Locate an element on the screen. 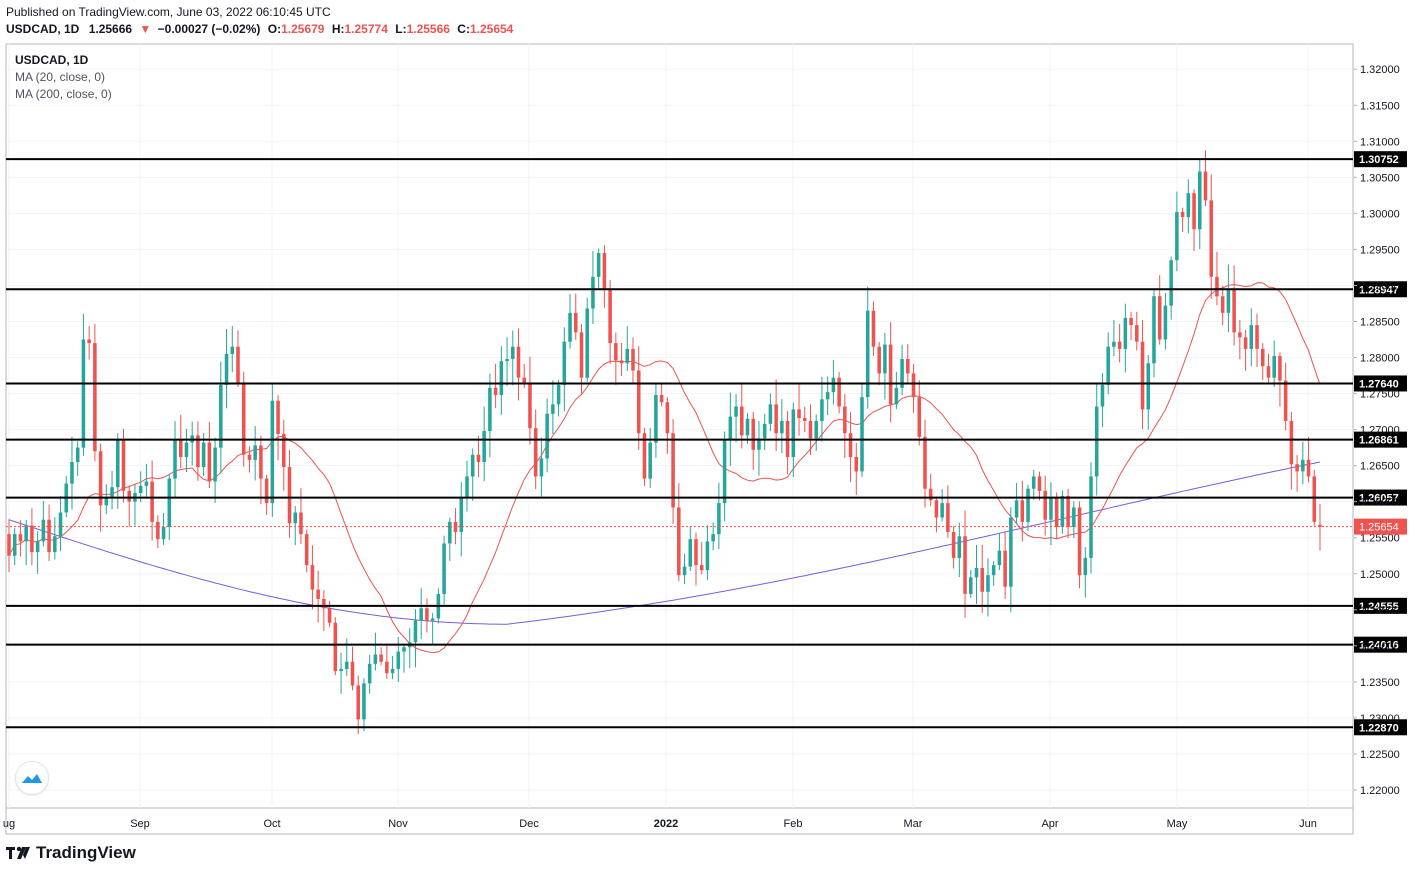  quote-change: −0.00027 (−0.02%) is located at coordinates (209, 29).